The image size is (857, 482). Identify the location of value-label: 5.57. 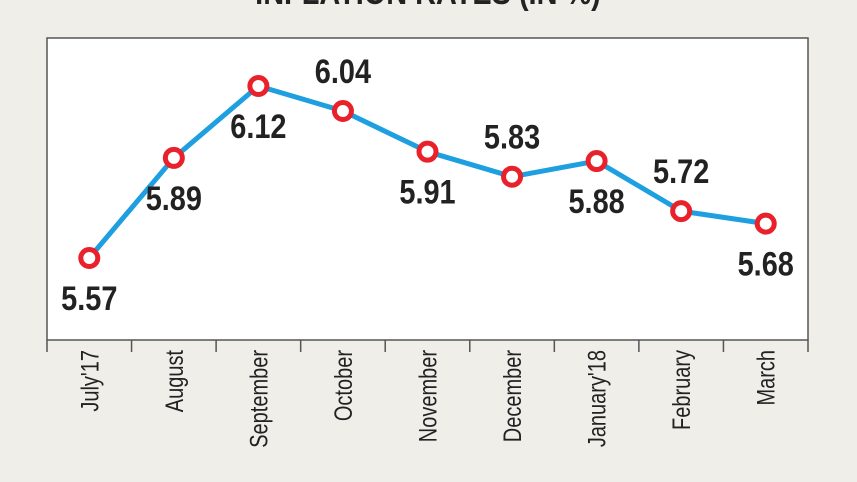
(89, 298).